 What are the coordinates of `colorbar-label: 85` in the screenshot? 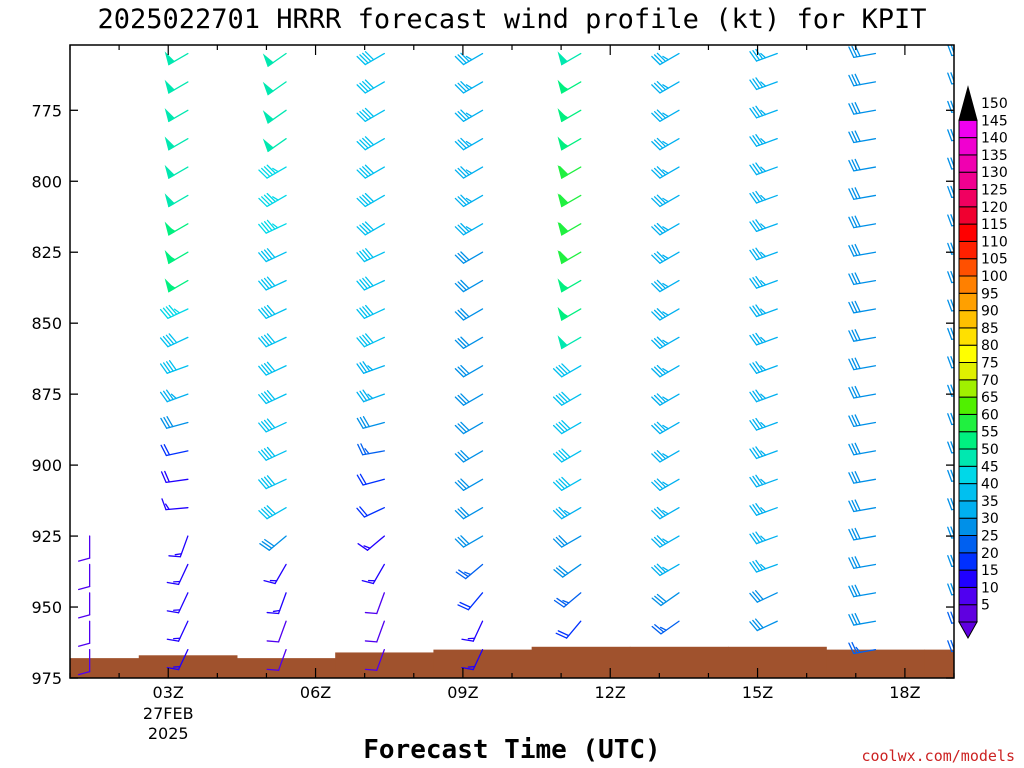 It's located at (990, 329).